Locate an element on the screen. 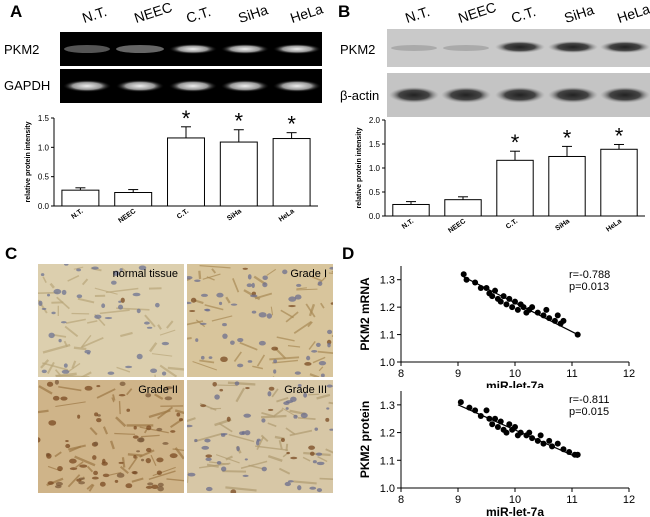 Image resolution: width=650 pixels, height=517 pixels. panel-b-lane-label: C.T. is located at coordinates (523, 15).